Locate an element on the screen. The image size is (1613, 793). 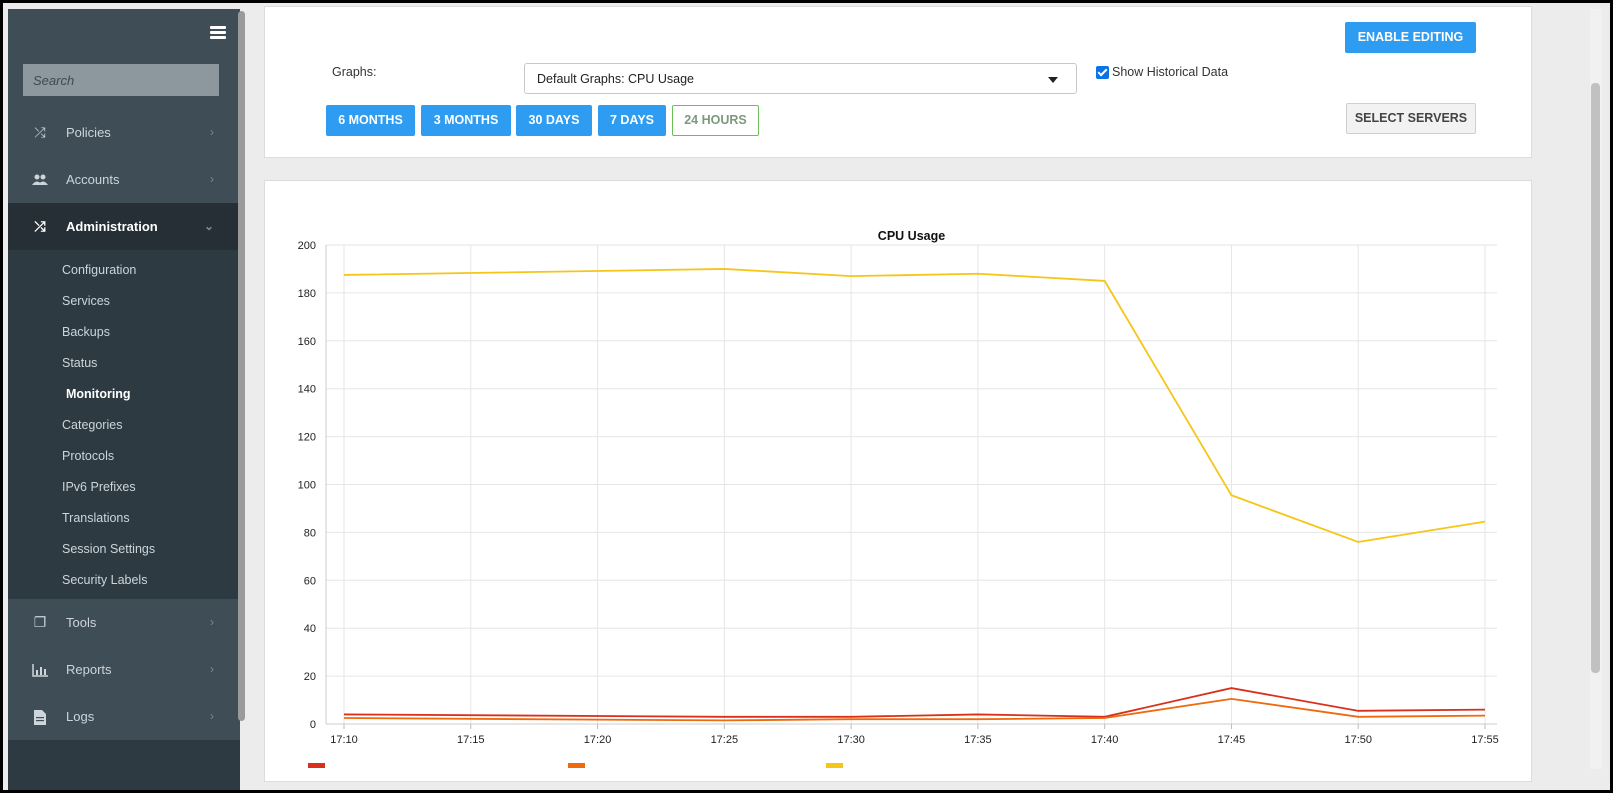
y-tick-label: 60 is located at coordinates (310, 581).